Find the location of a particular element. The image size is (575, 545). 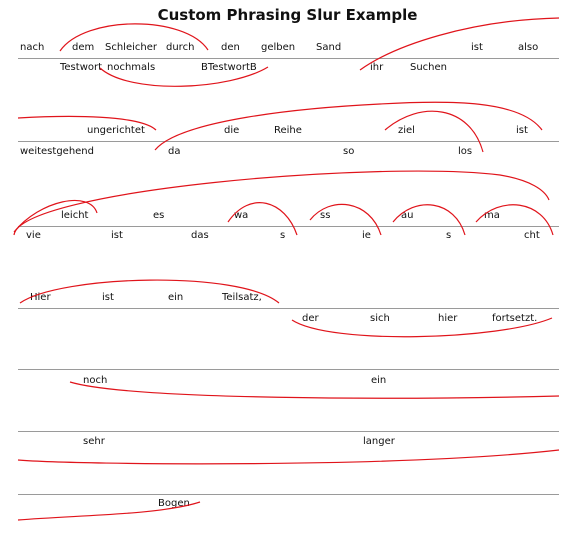

lyric-word: da is located at coordinates (174, 151).